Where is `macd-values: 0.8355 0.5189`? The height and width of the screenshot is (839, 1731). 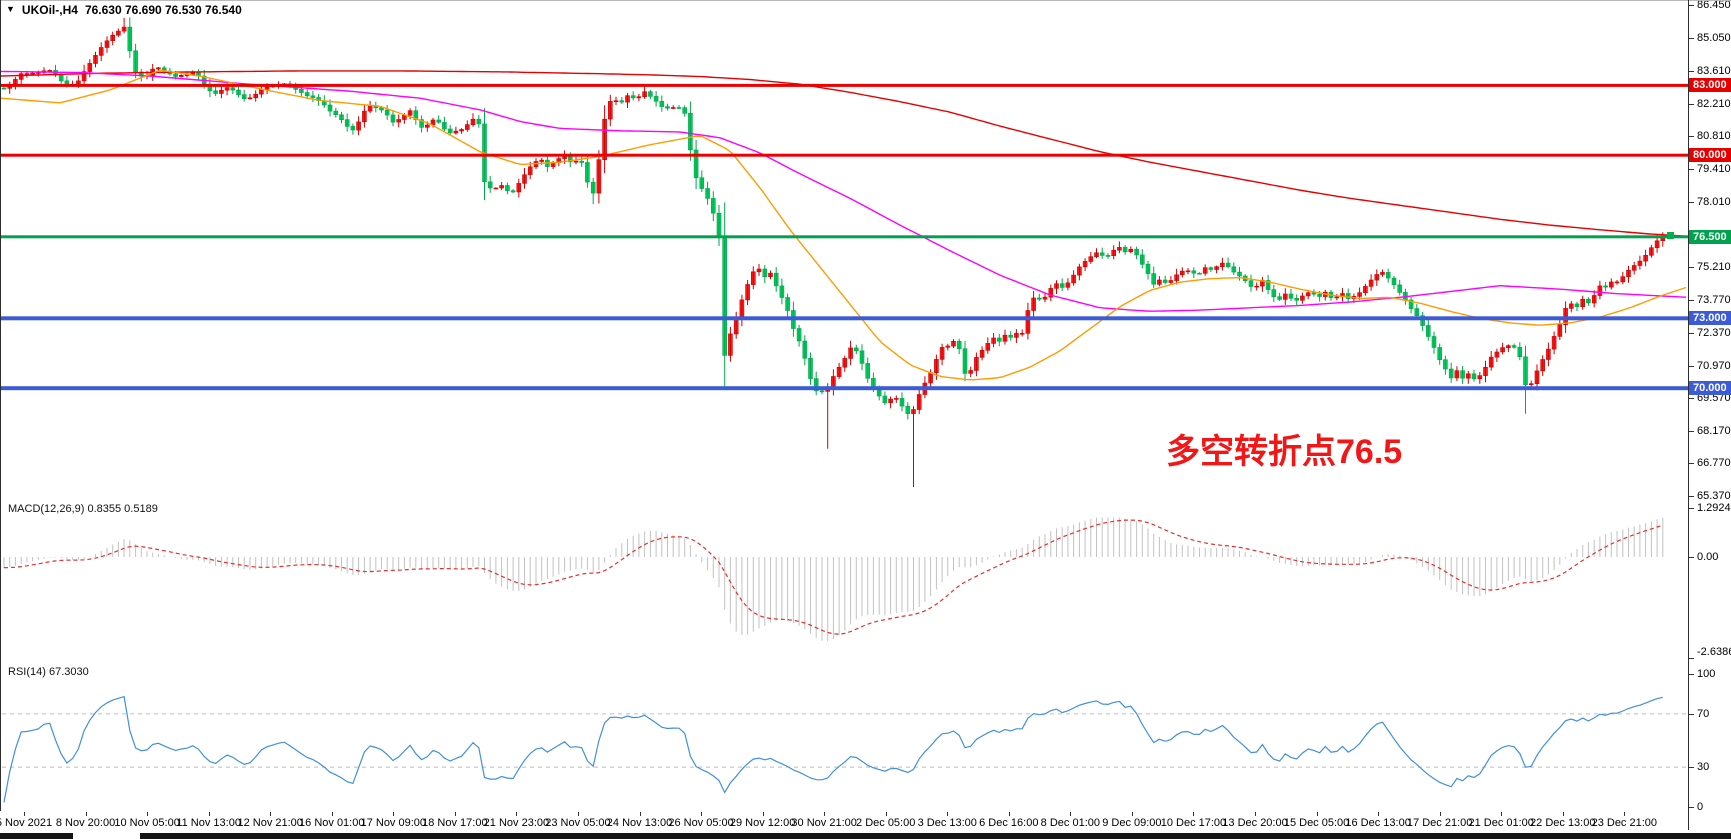 macd-values: 0.8355 0.5189 is located at coordinates (122, 509).